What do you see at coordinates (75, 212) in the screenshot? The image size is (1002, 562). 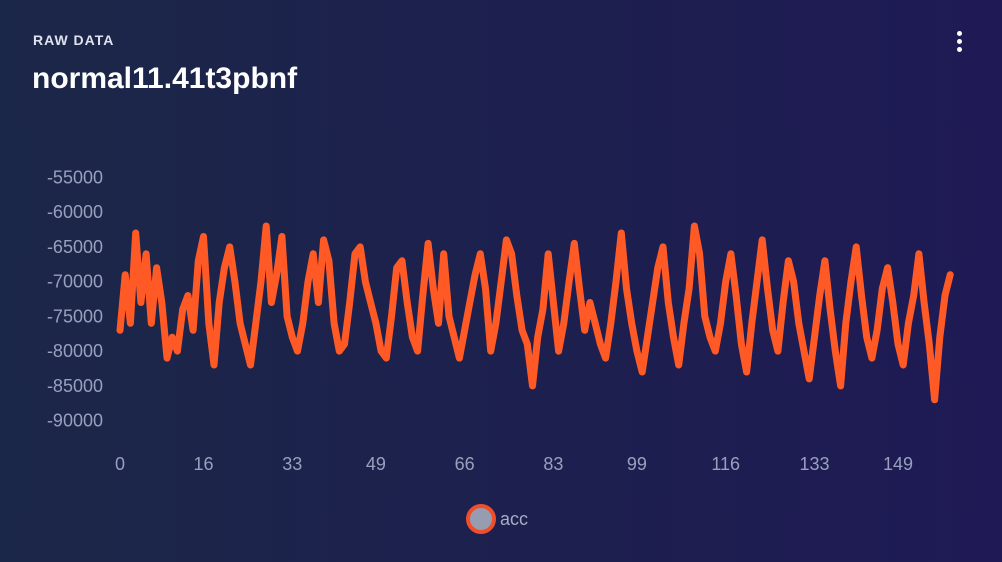 I see `y-tick-label: -60000` at bounding box center [75, 212].